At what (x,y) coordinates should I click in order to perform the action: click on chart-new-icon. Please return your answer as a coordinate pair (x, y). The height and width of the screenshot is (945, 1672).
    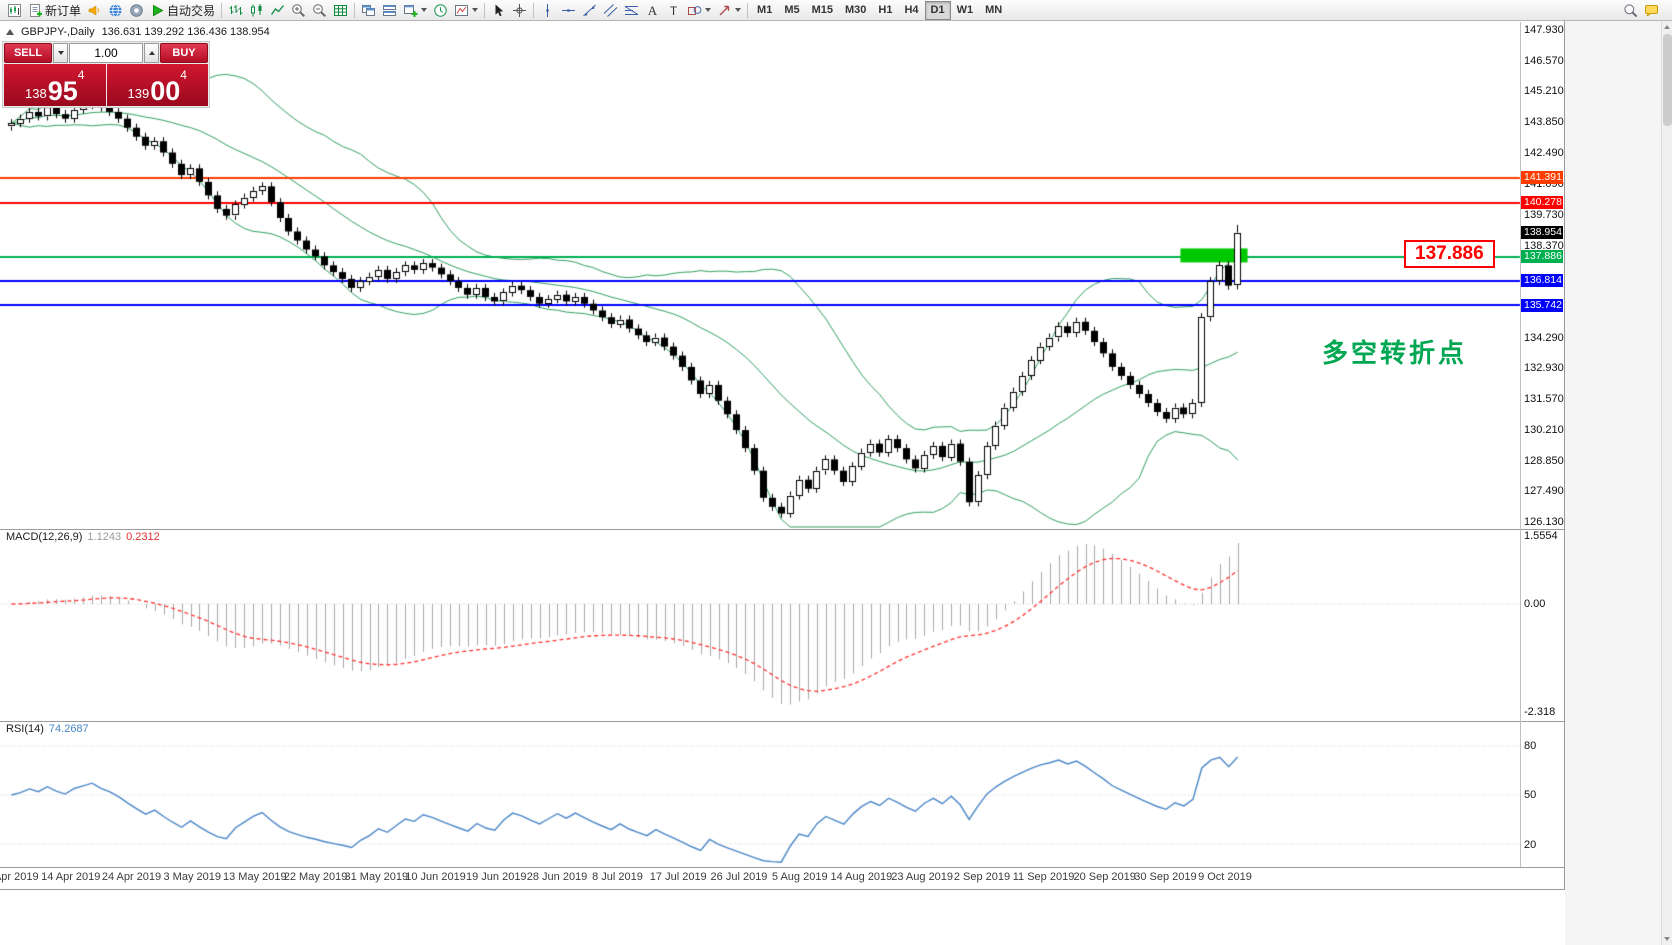
    Looking at the image, I should click on (14, 10).